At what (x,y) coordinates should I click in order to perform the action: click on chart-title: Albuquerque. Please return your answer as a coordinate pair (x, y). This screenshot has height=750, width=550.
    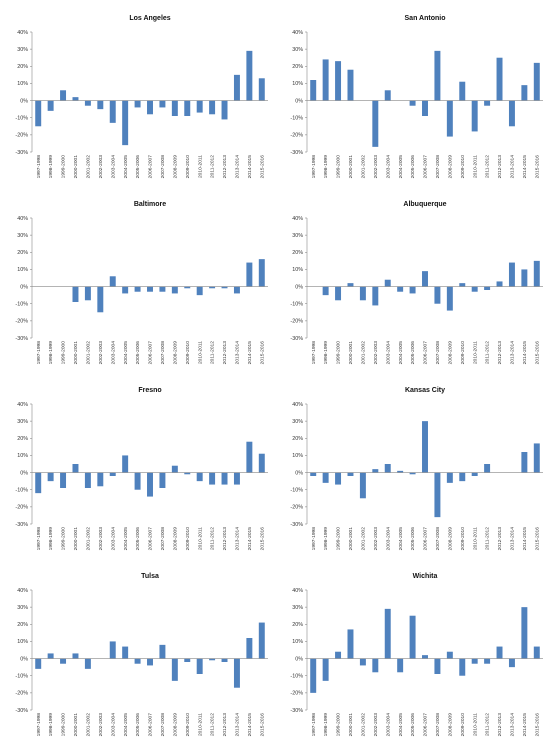
    Looking at the image, I should click on (424, 204).